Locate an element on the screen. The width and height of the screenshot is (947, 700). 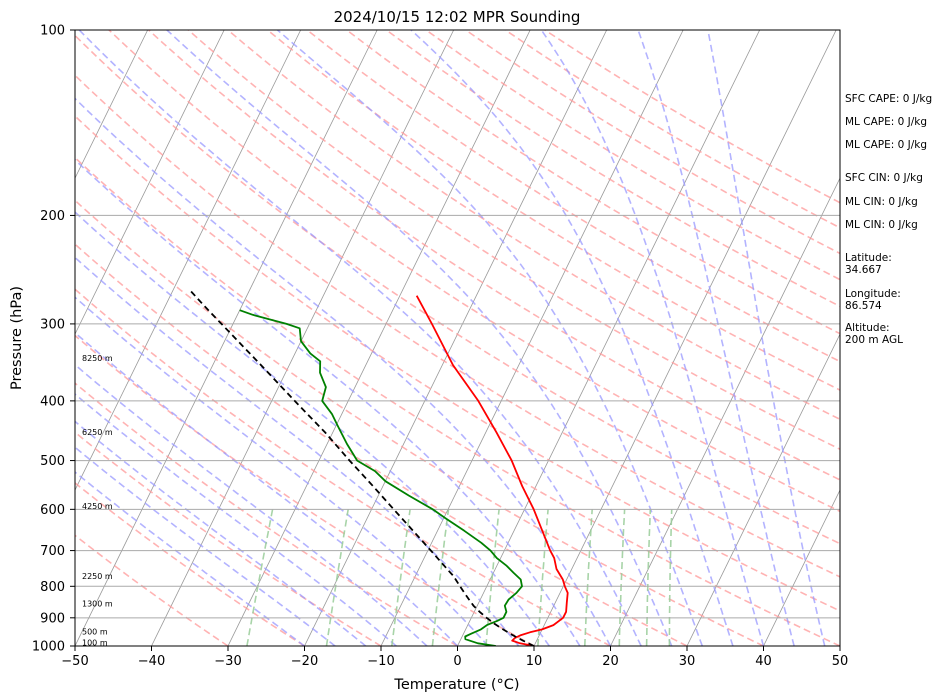
y-tick-label: 700 is located at coordinates (52, 551).